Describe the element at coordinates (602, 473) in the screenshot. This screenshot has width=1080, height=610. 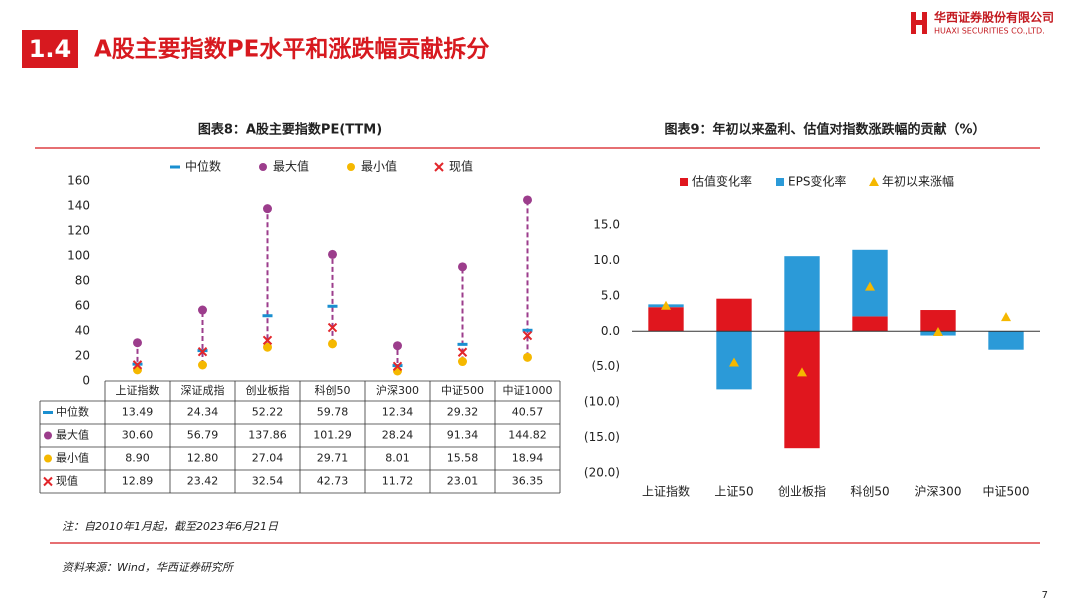
I see `y-tick-label: (20.0)` at that location.